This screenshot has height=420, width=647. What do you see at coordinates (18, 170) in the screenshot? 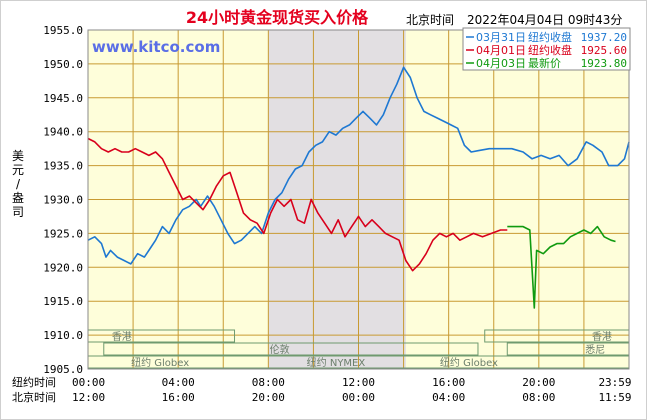
I see `y-label-char: 元` at bounding box center [18, 170].